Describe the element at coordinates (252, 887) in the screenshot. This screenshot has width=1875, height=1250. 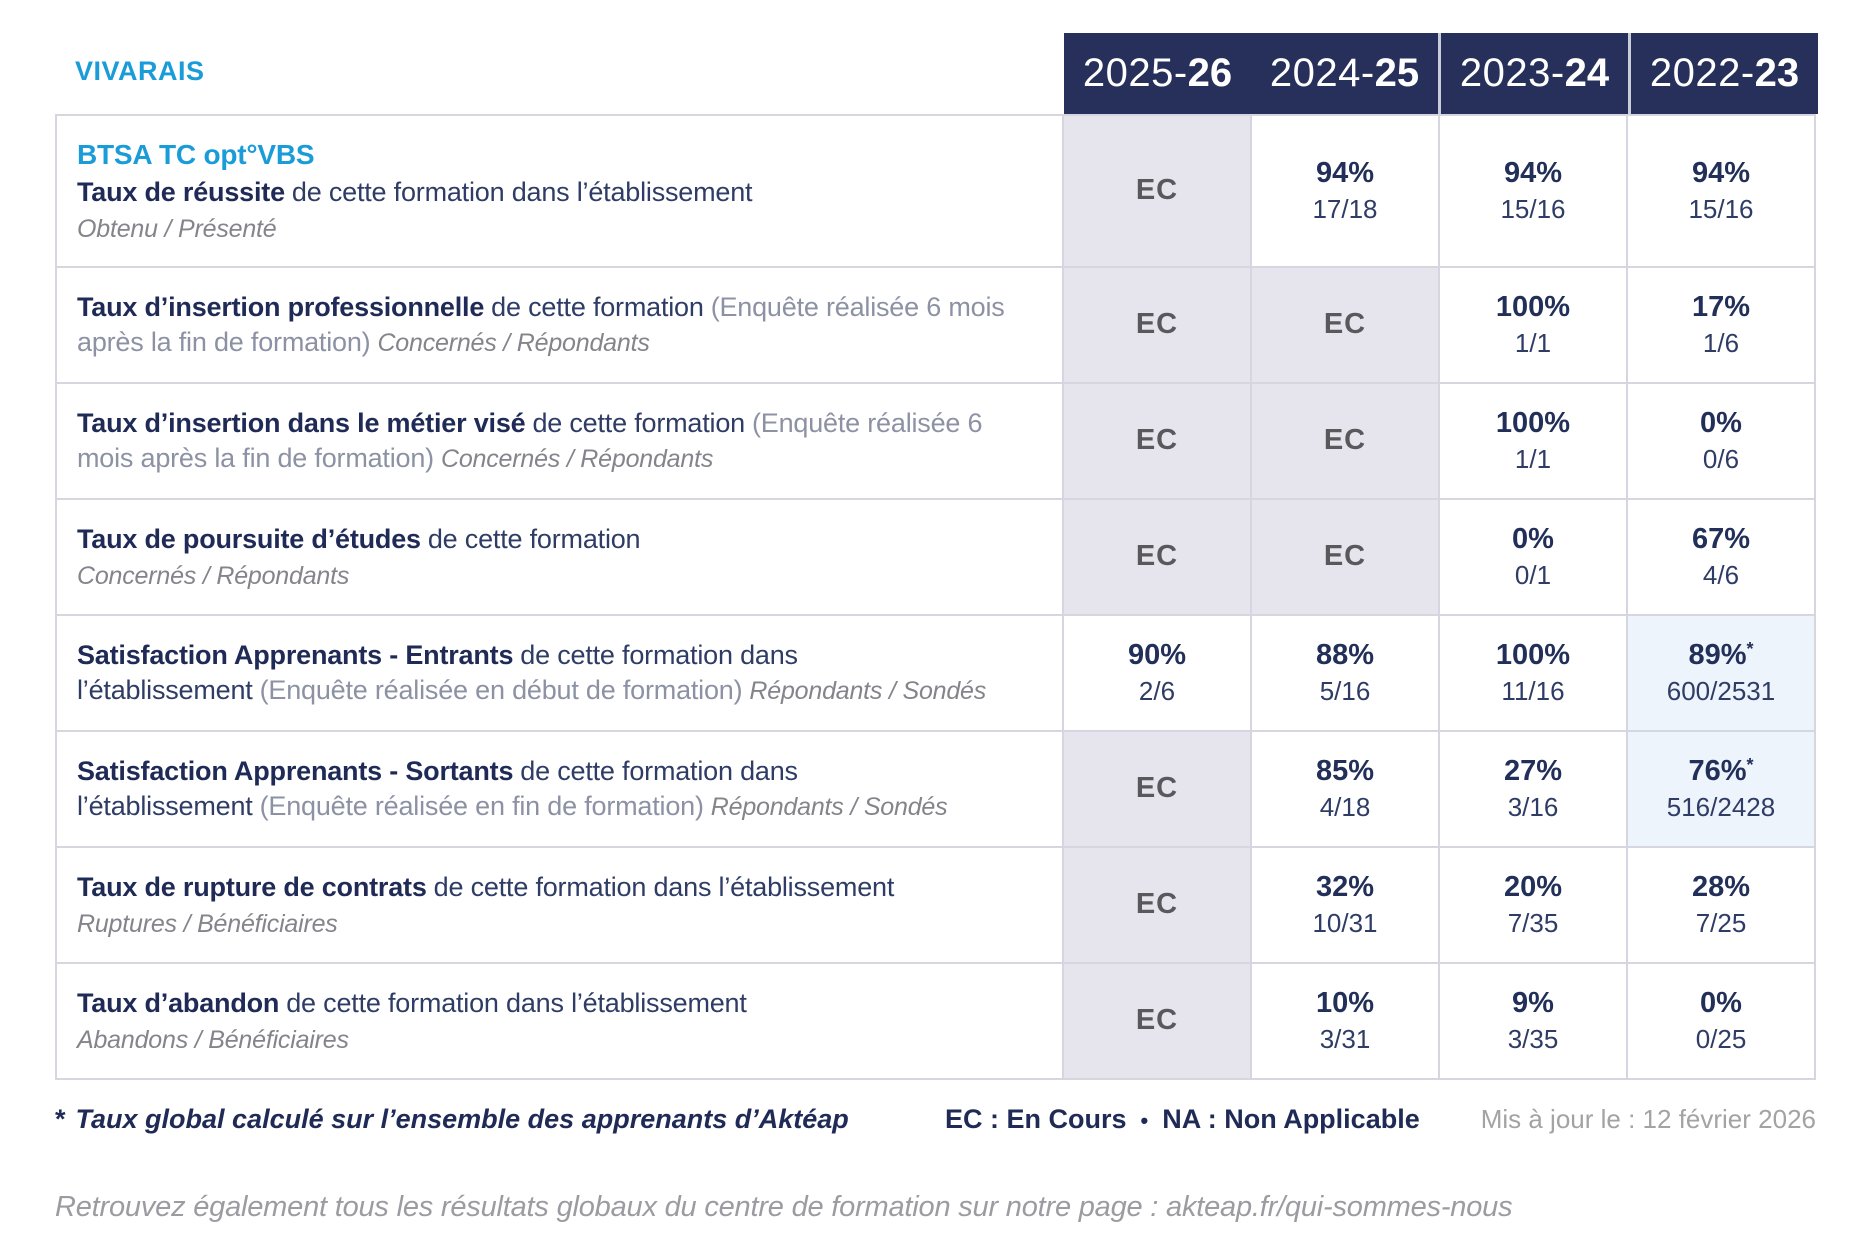
I see `metric-title: Taux de rupture de contrats` at that location.